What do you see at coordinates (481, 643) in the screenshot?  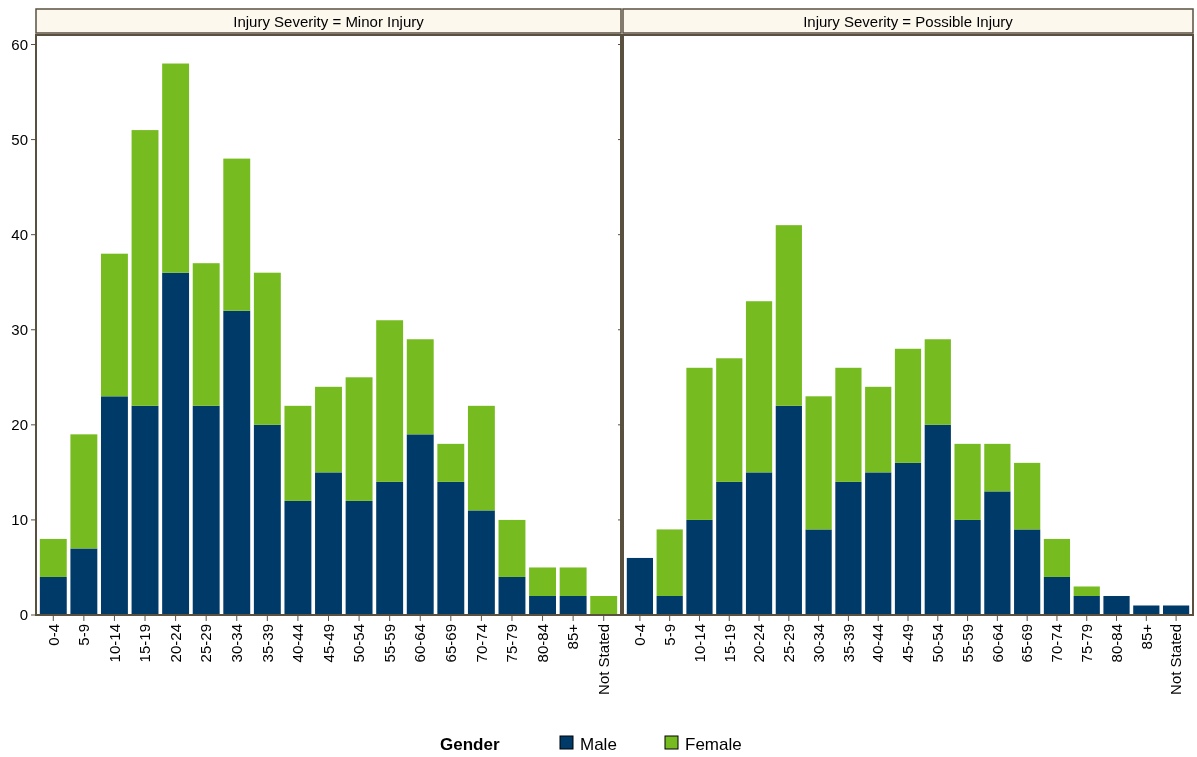 I see `x-tick-label: 70-74` at bounding box center [481, 643].